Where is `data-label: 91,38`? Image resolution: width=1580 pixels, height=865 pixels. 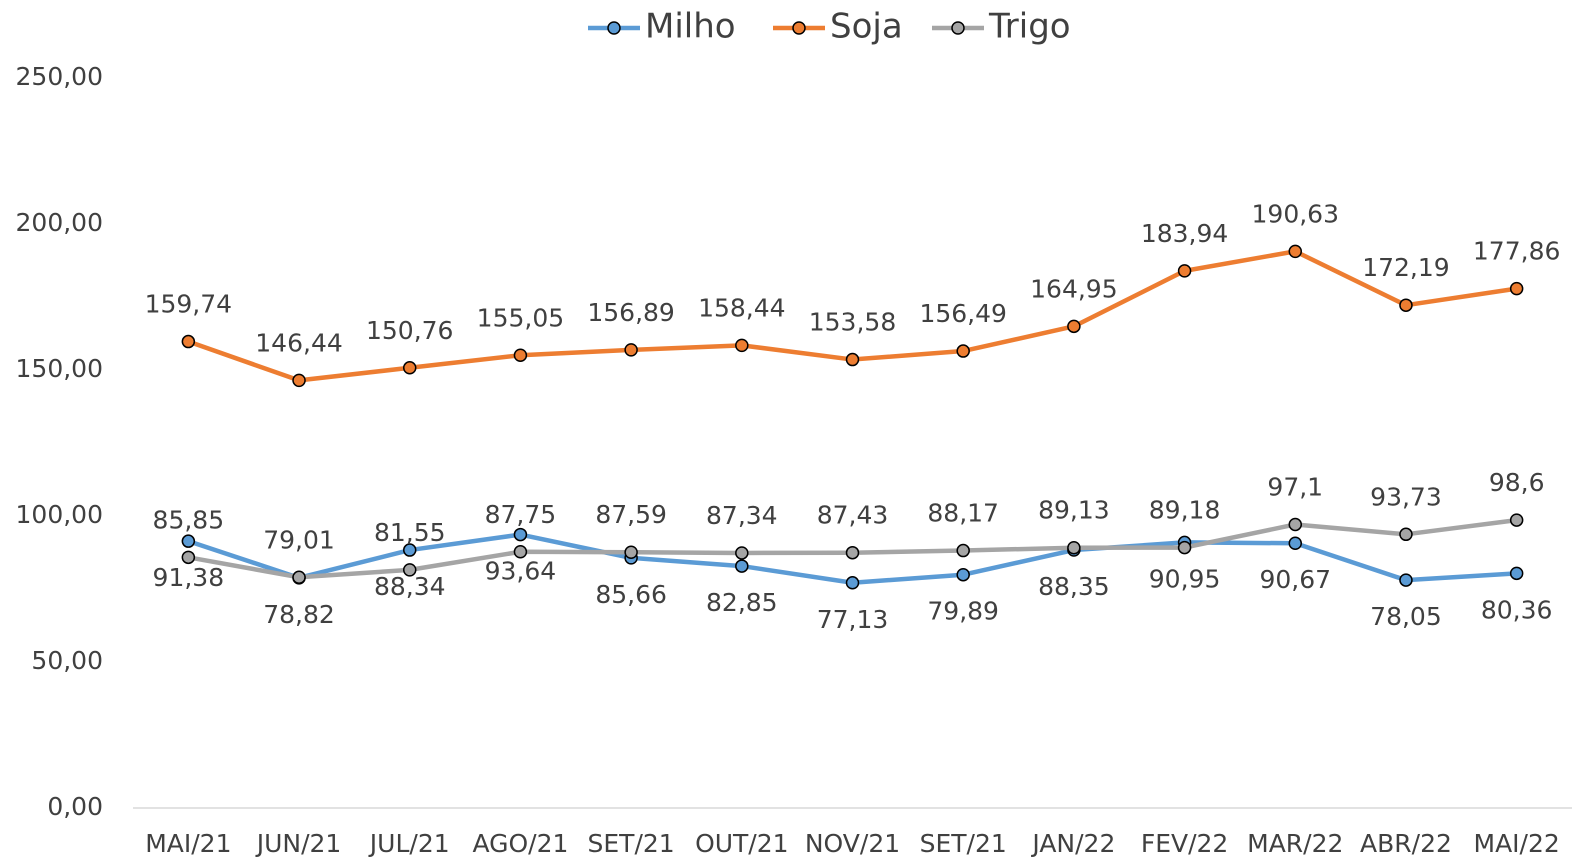
data-label: 91,38 is located at coordinates (189, 577).